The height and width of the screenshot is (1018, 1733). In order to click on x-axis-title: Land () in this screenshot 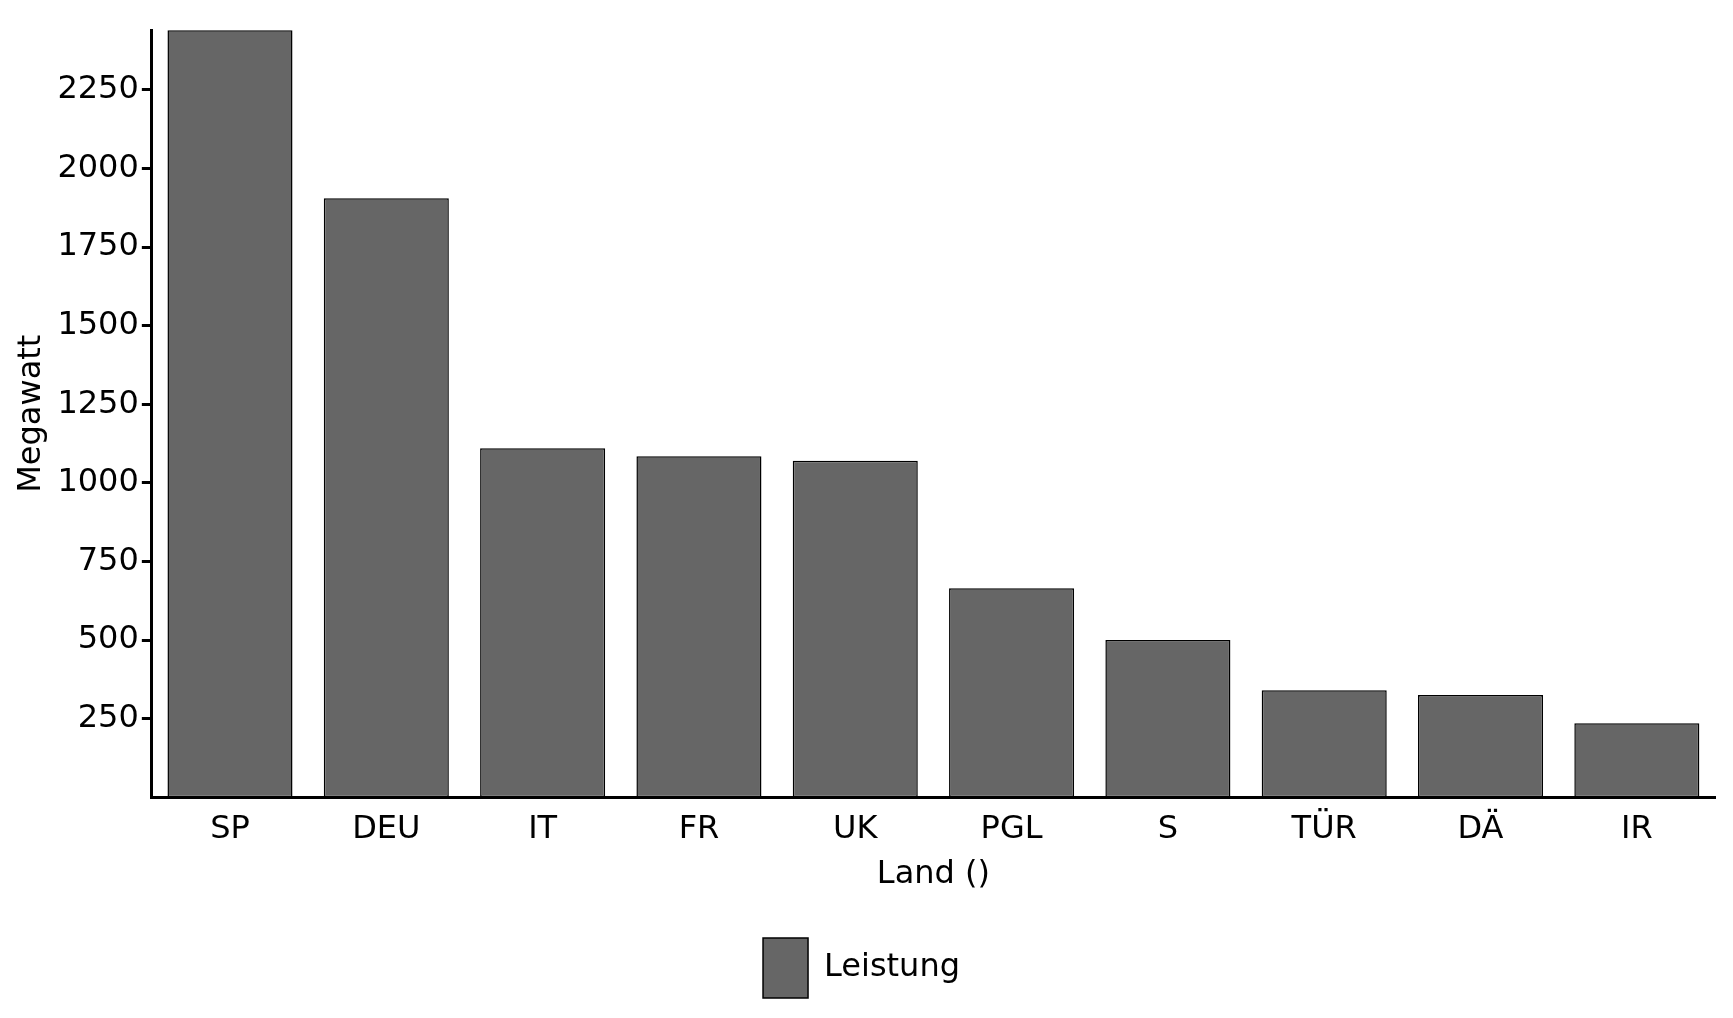, I will do `click(933, 872)`.